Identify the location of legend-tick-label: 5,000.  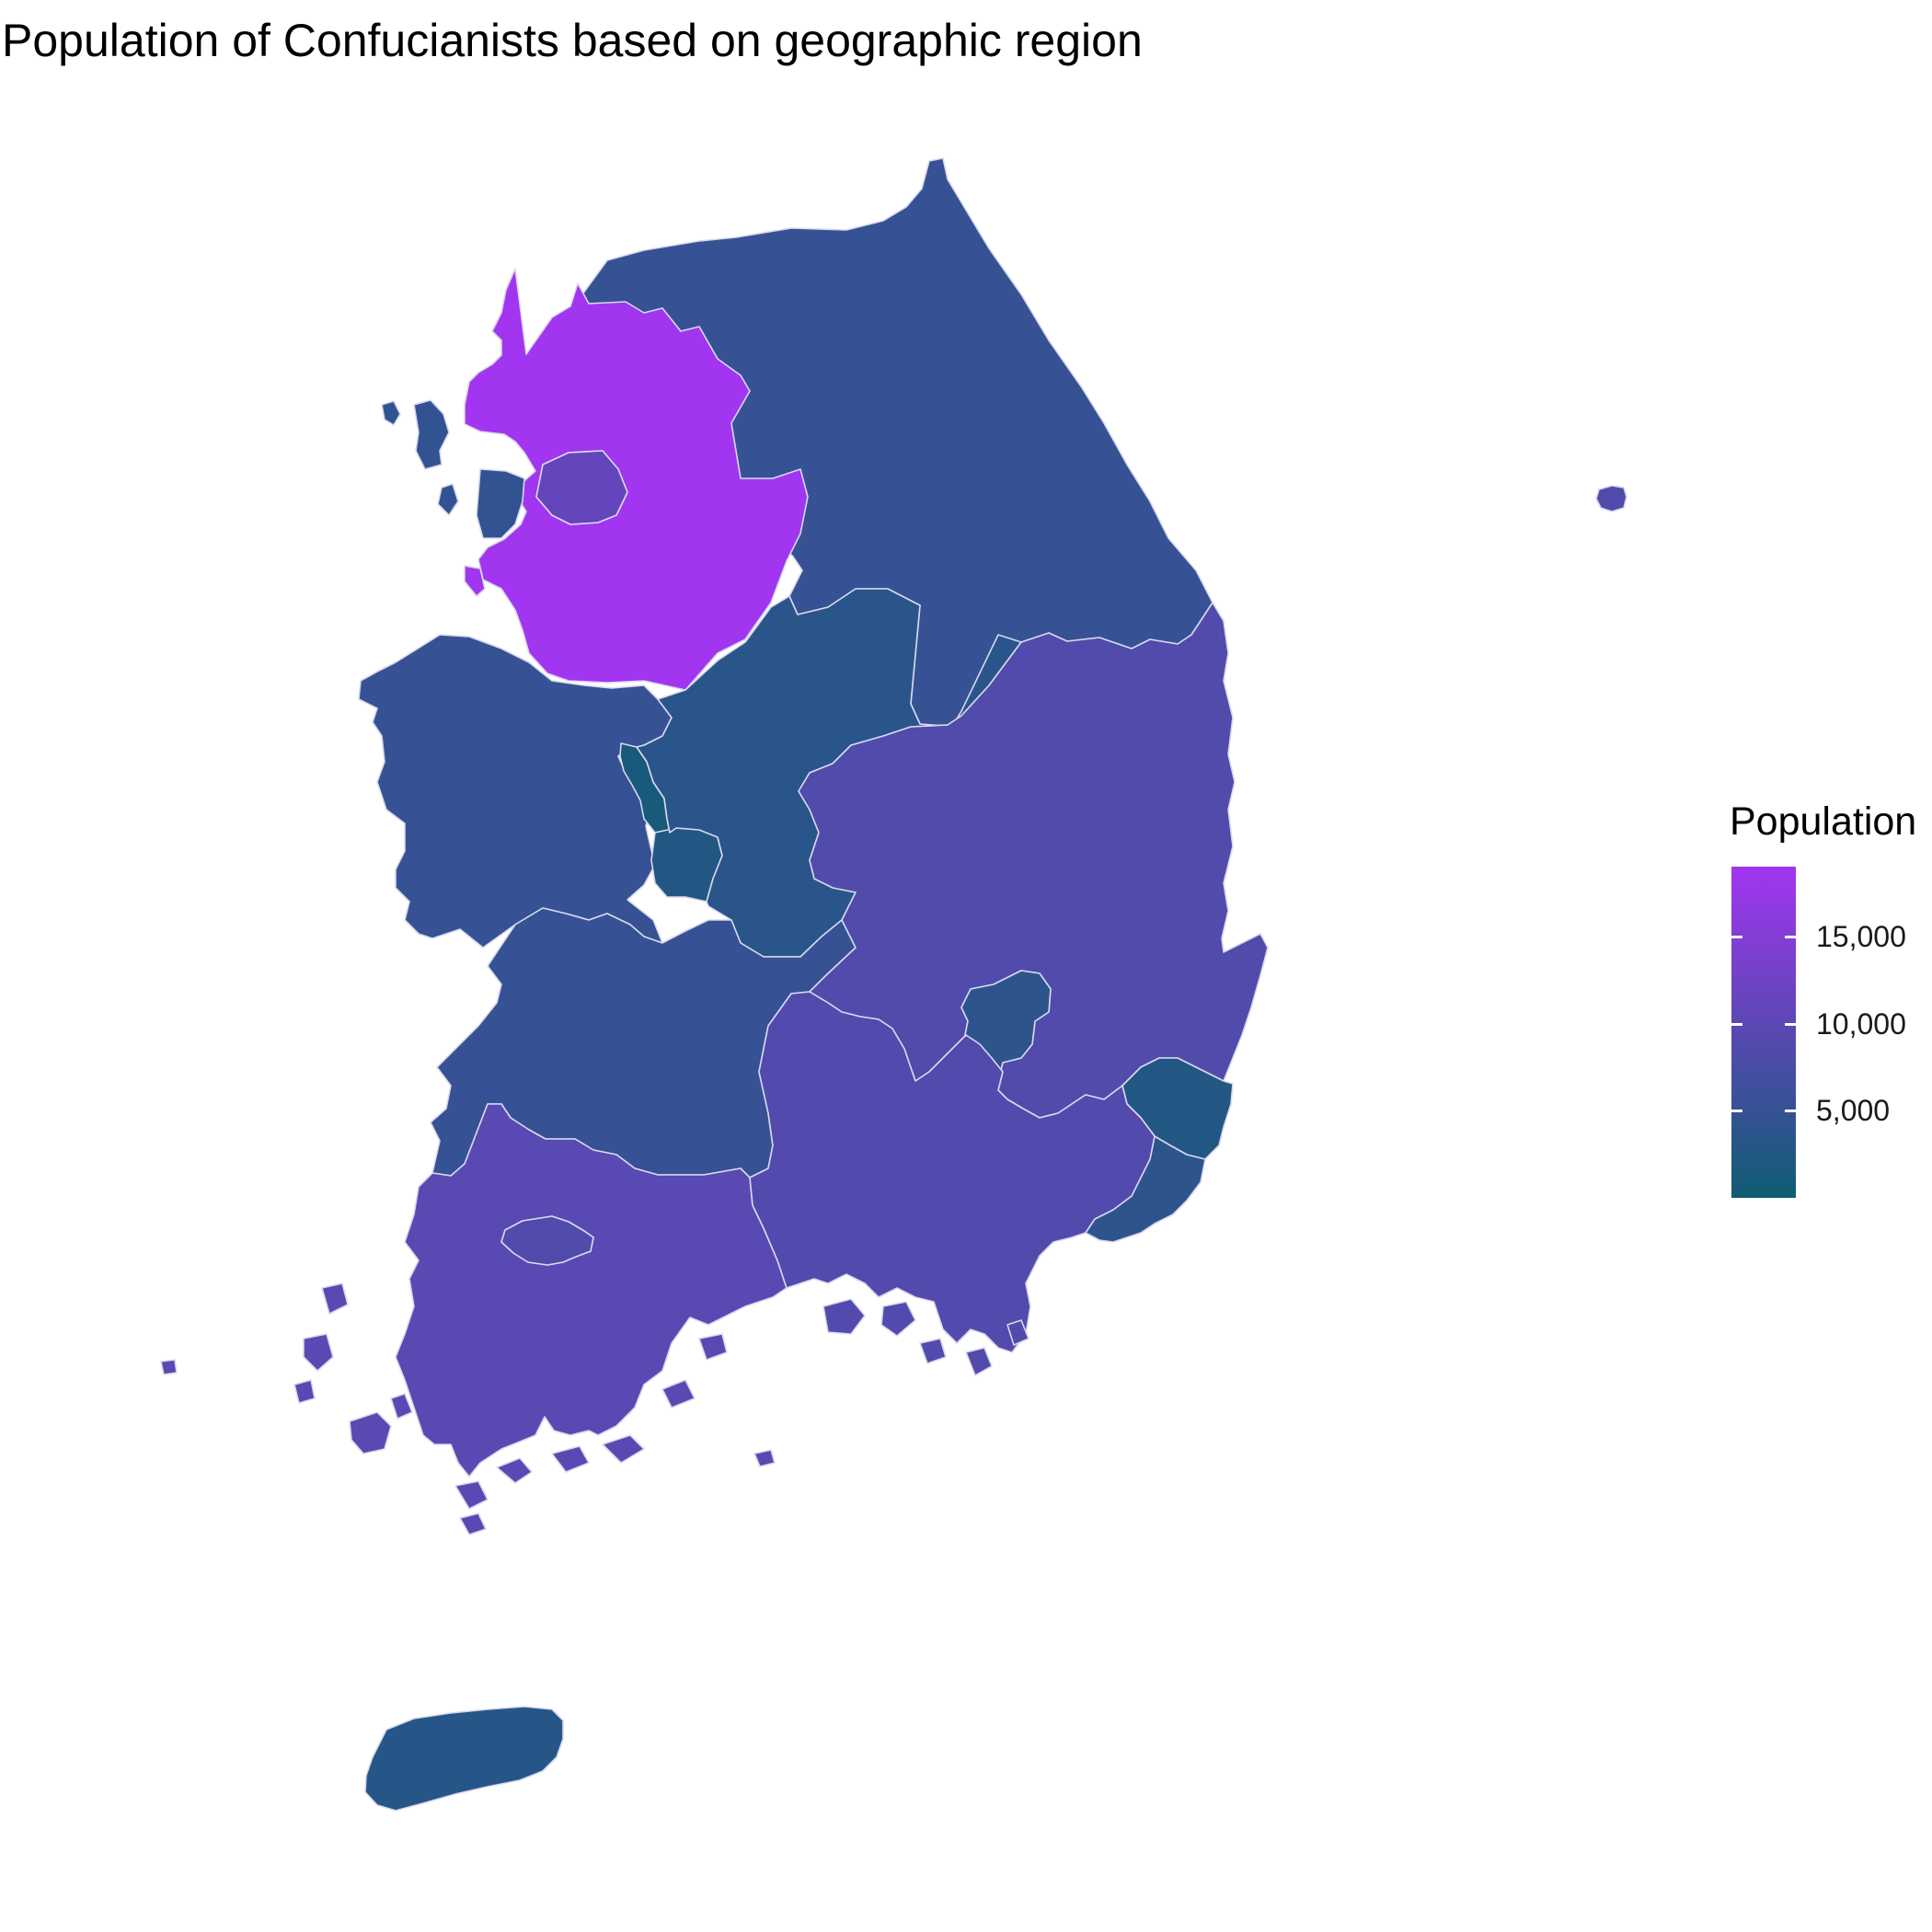
(1853, 1111).